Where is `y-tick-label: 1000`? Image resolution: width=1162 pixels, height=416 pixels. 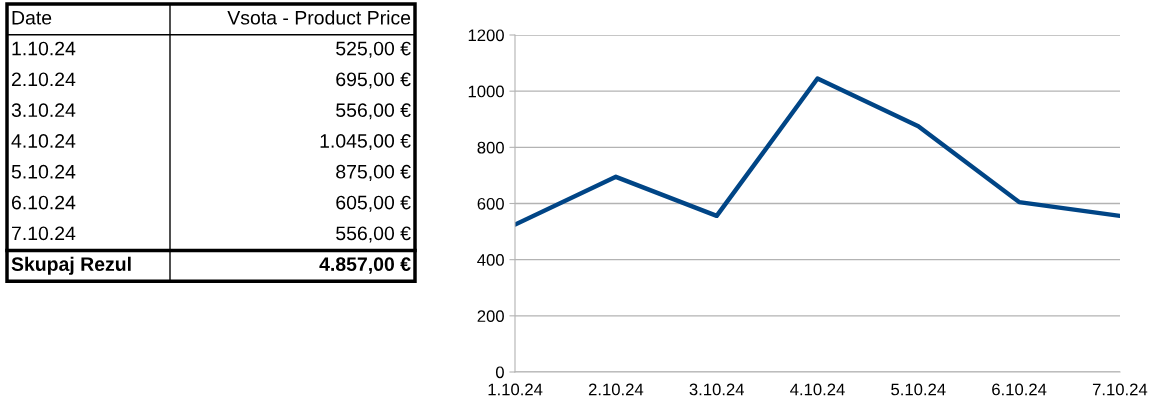 y-tick-label: 1000 is located at coordinates (486, 91).